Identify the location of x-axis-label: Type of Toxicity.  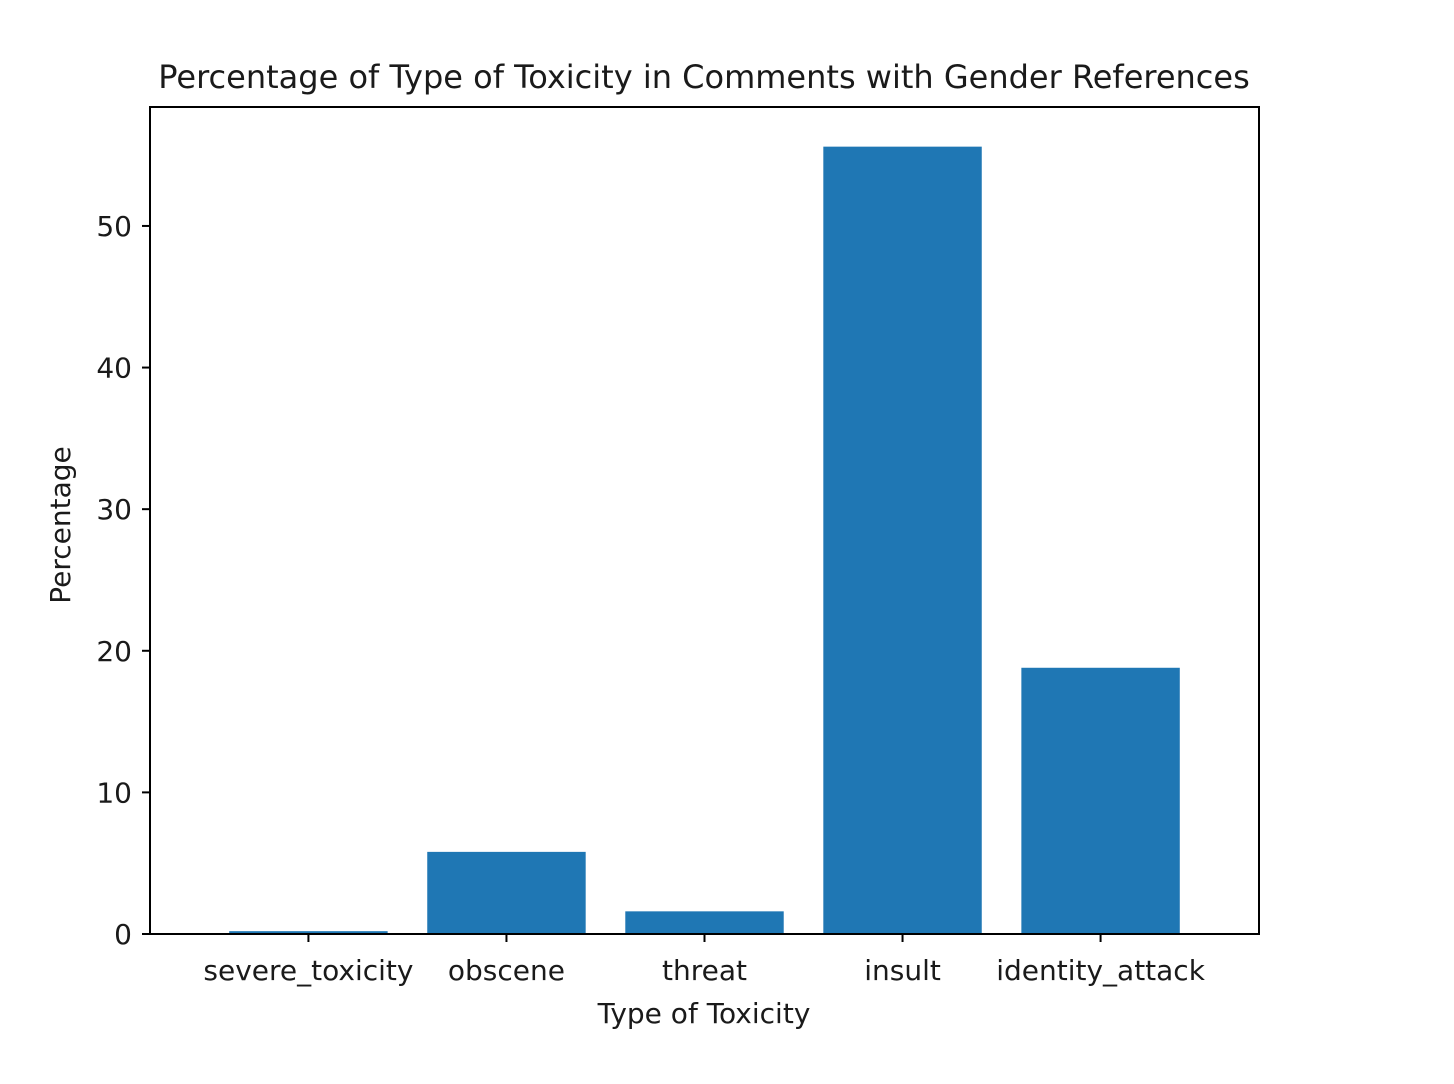
(704, 1013).